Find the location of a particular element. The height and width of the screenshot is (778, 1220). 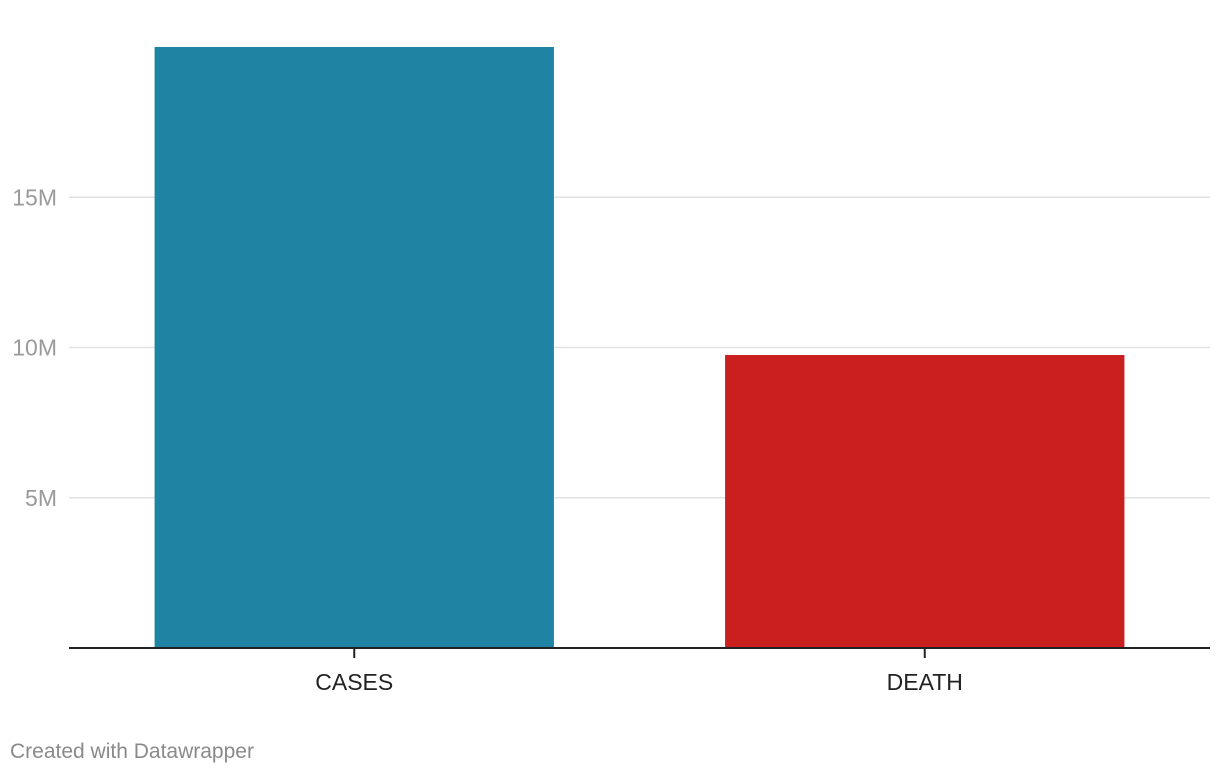

credit-text: Created with Datawrapper is located at coordinates (132, 751).